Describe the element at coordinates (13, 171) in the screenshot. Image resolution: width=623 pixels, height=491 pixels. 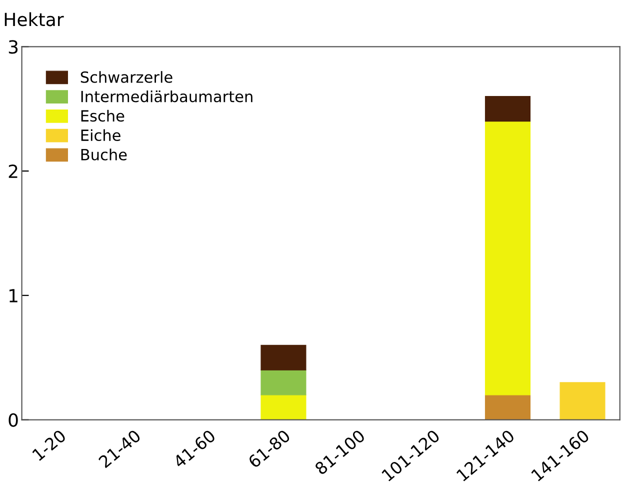
I see `y-tick-label: 2` at that location.